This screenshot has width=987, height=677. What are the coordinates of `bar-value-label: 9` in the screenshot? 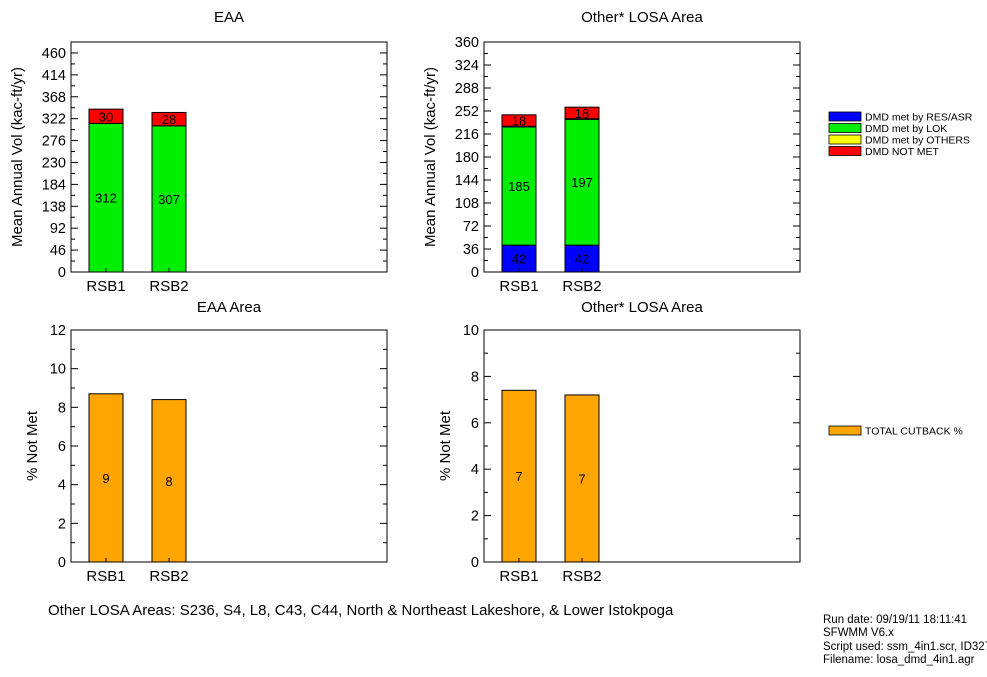 It's located at (105, 478).